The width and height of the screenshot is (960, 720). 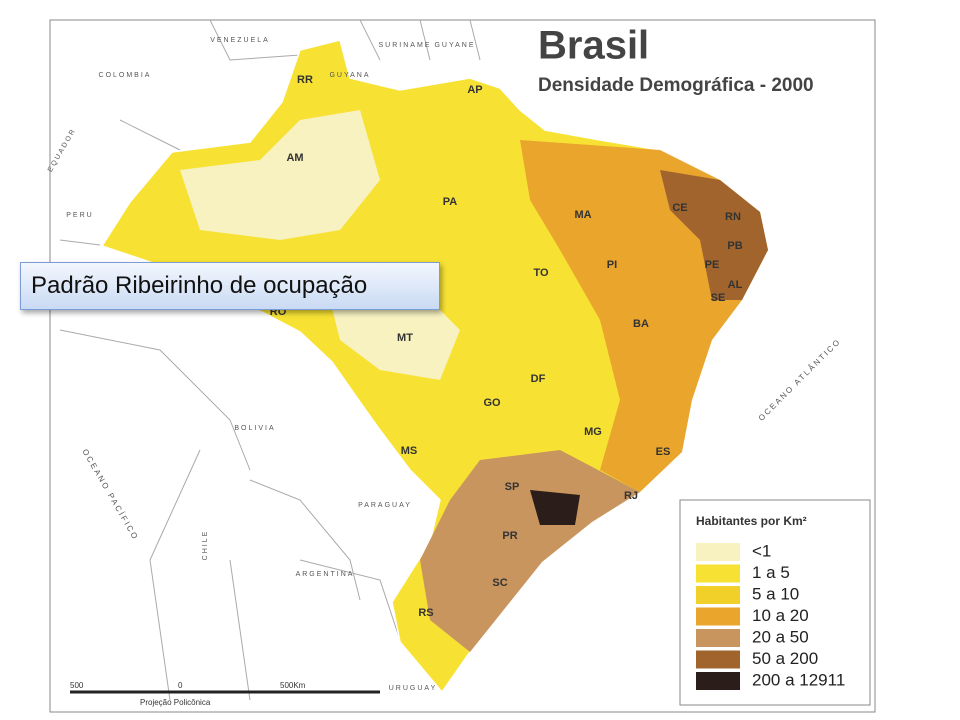 I want to click on country-label: PARAGUAY, so click(x=385, y=505).